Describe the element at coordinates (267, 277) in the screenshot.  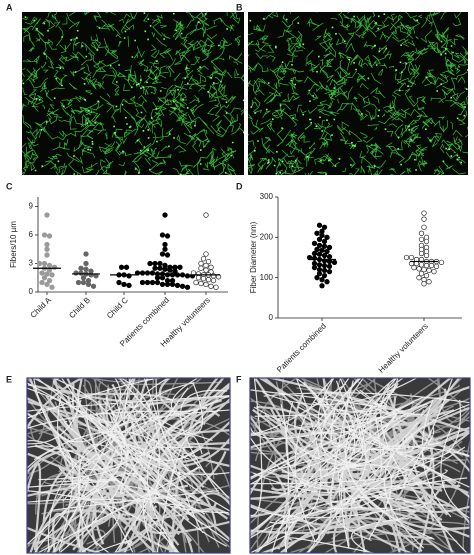
I see `y-tick-label: 100` at that location.